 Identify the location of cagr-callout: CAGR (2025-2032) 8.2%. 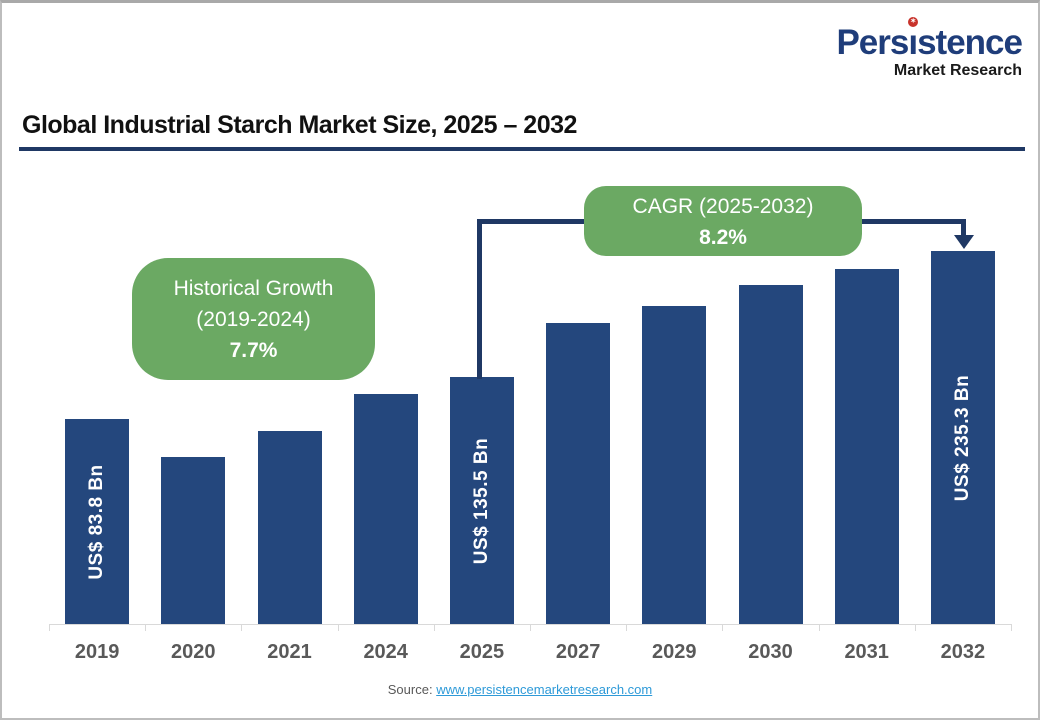
(723, 221).